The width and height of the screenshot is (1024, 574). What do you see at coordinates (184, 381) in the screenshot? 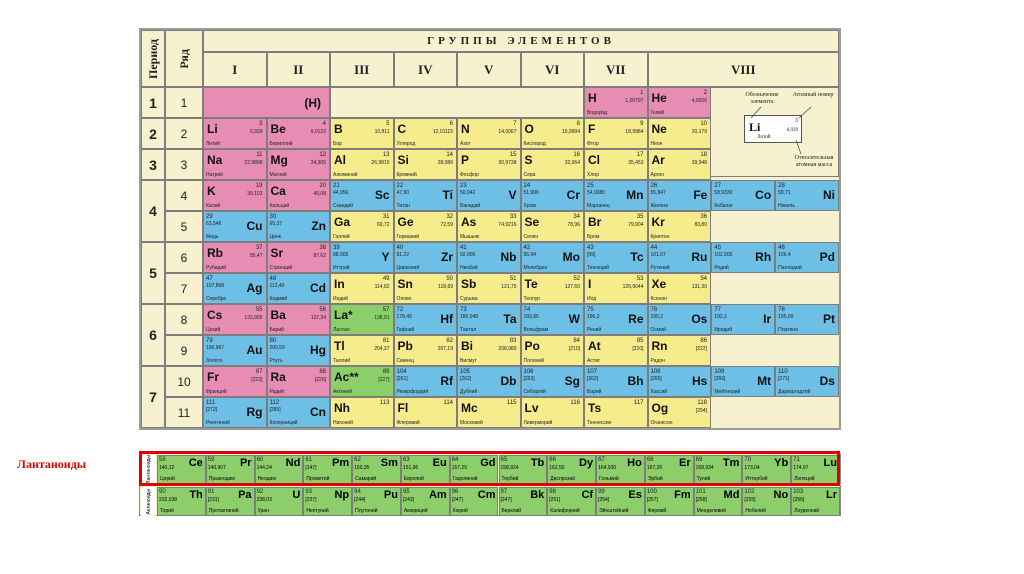
I see `row-label: 10` at bounding box center [184, 381].